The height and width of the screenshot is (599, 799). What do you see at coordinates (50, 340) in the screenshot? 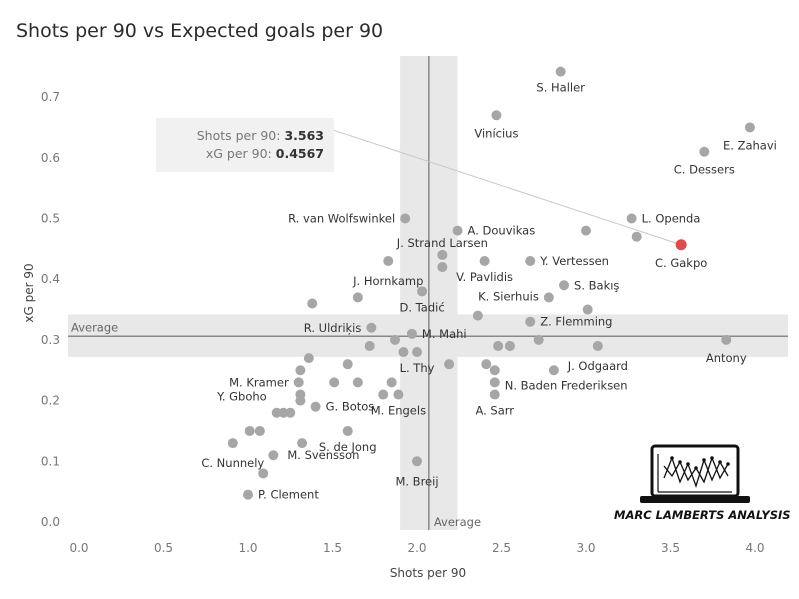
I see `y-tick-label: 0.3` at bounding box center [50, 340].